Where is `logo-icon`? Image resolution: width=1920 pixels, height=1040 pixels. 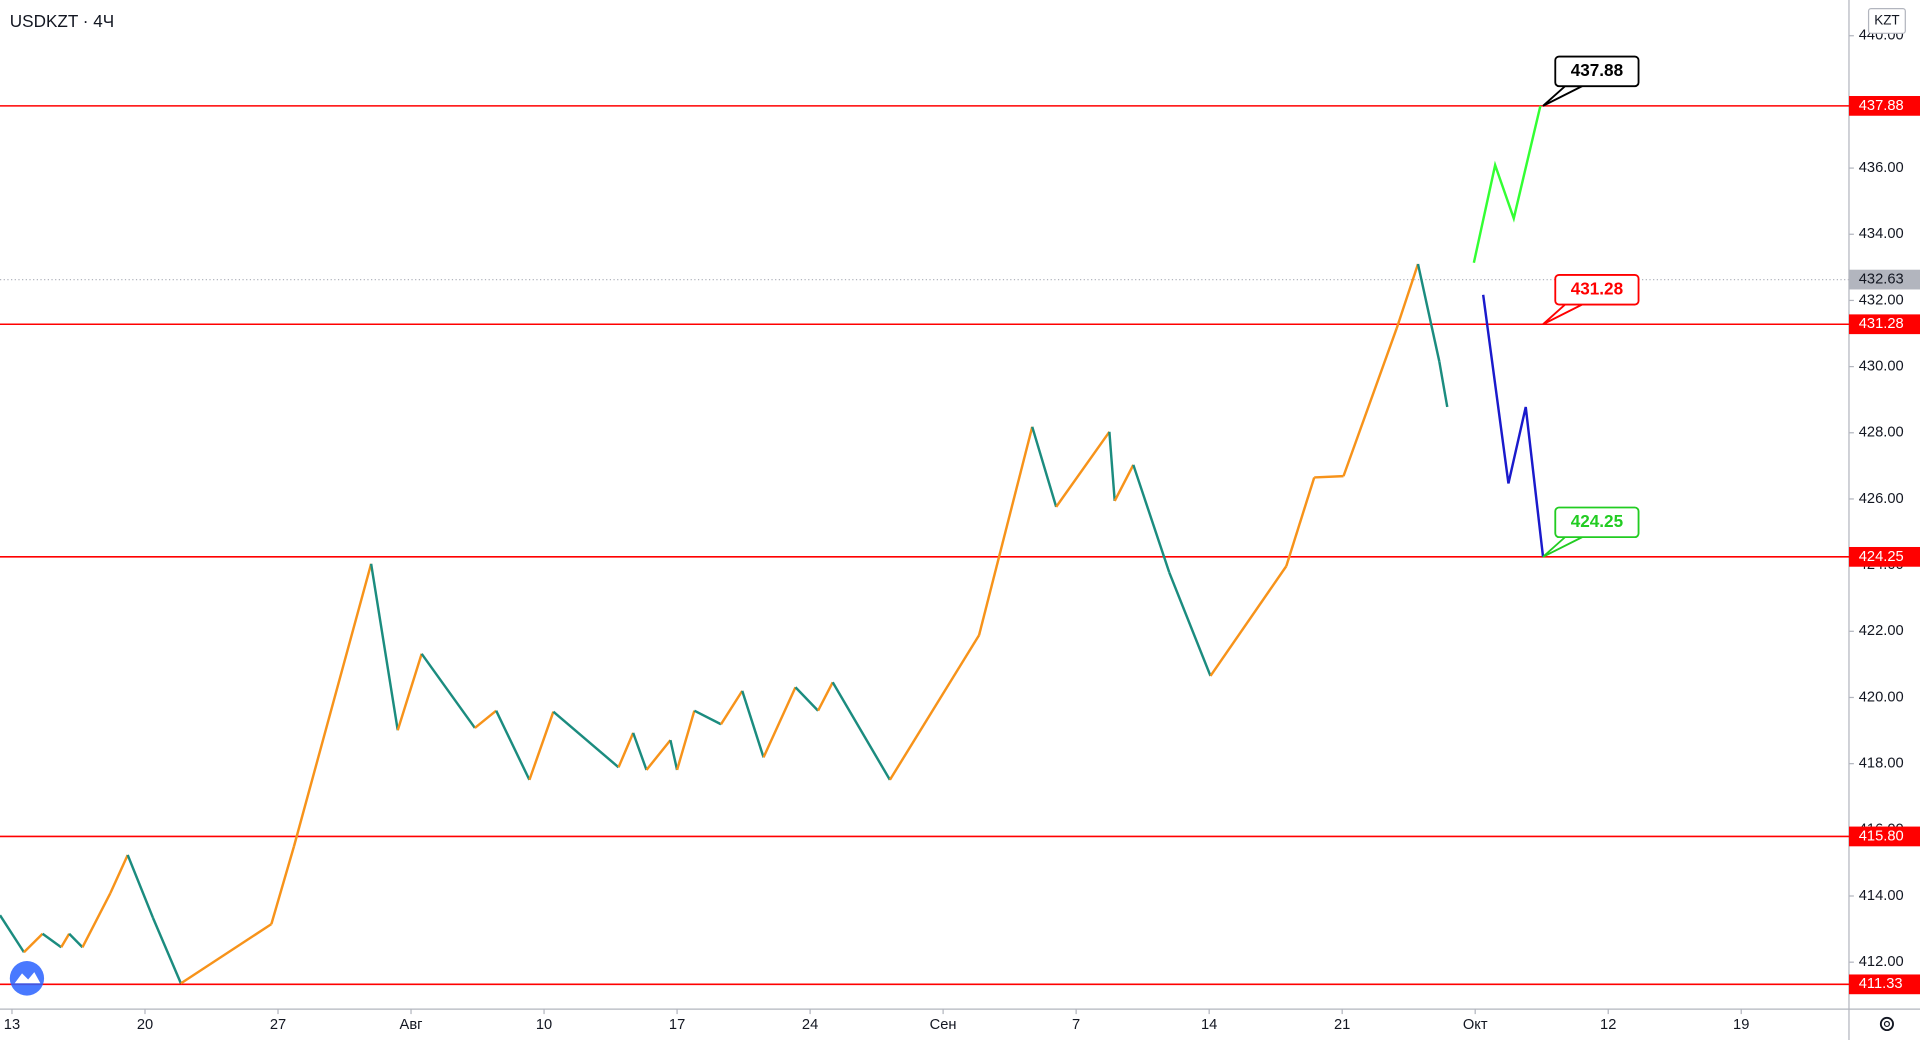
logo-icon is located at coordinates (27, 978).